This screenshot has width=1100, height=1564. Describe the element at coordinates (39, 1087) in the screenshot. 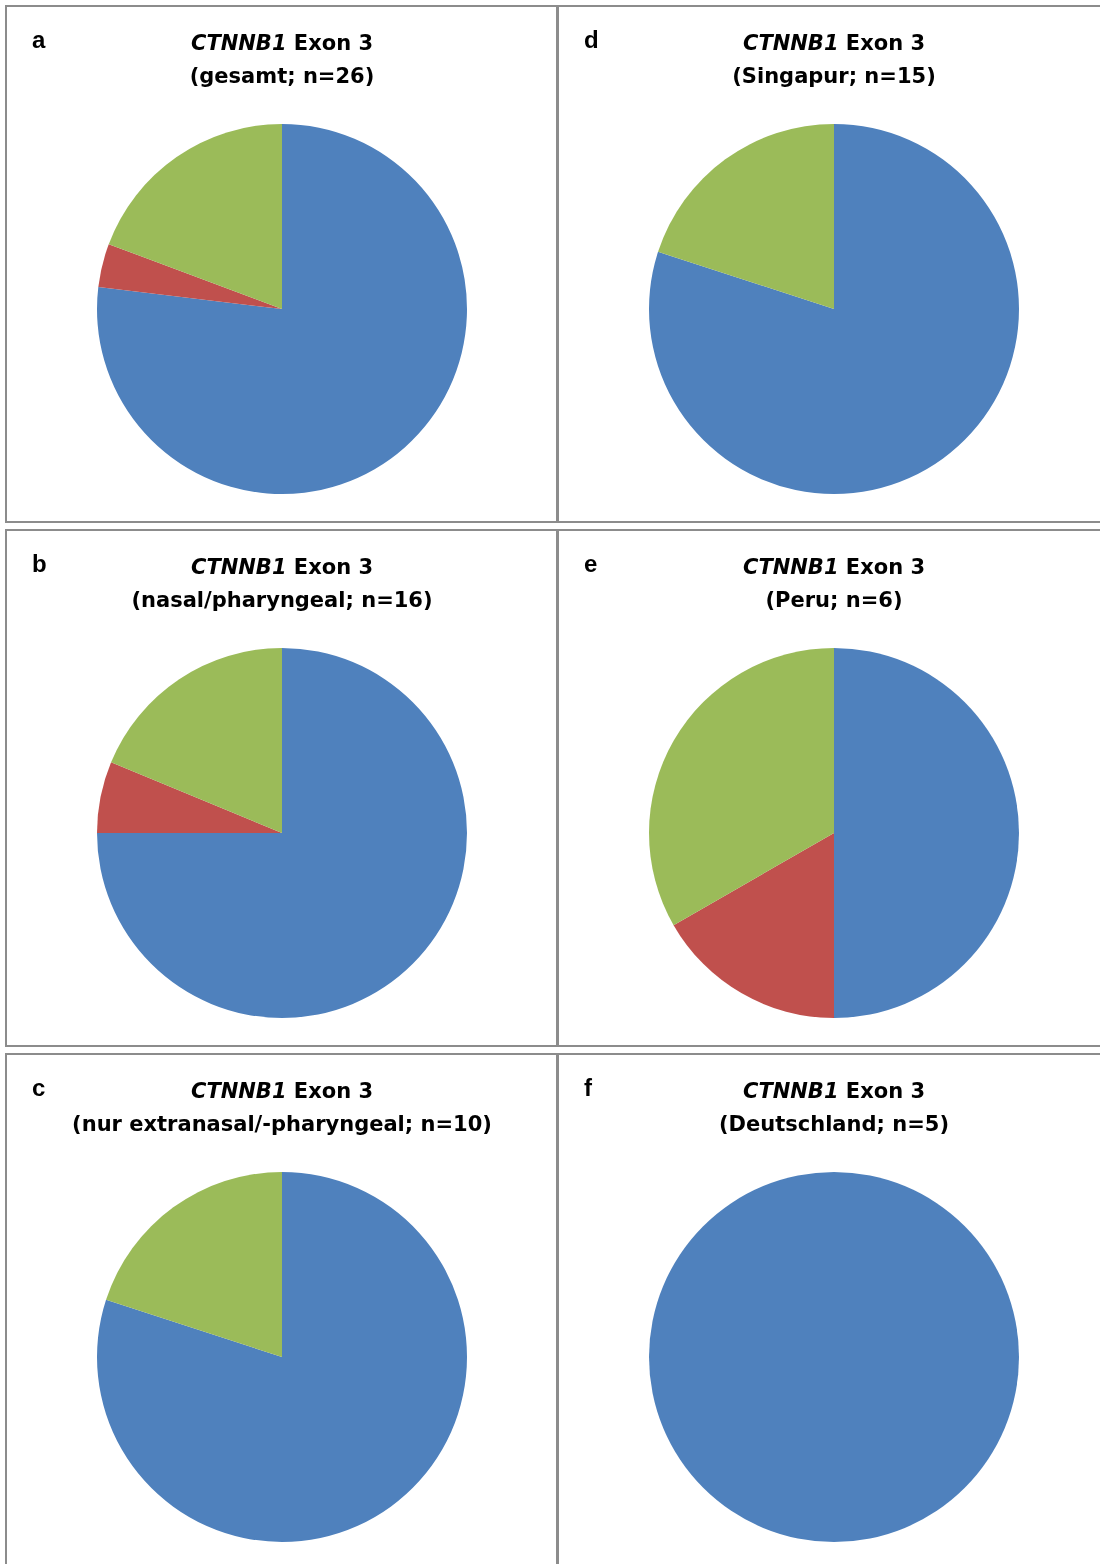

I see `text: c` at that location.